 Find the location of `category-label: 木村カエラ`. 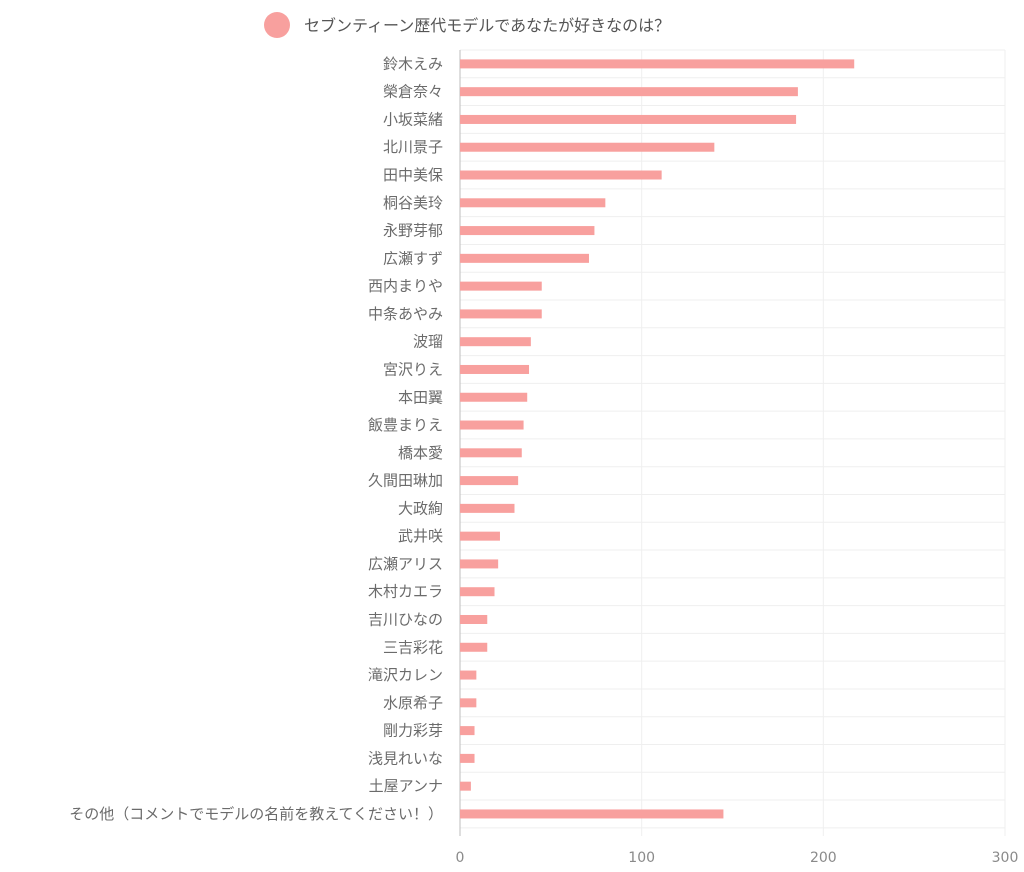

category-label: 木村カエラ is located at coordinates (405, 592).